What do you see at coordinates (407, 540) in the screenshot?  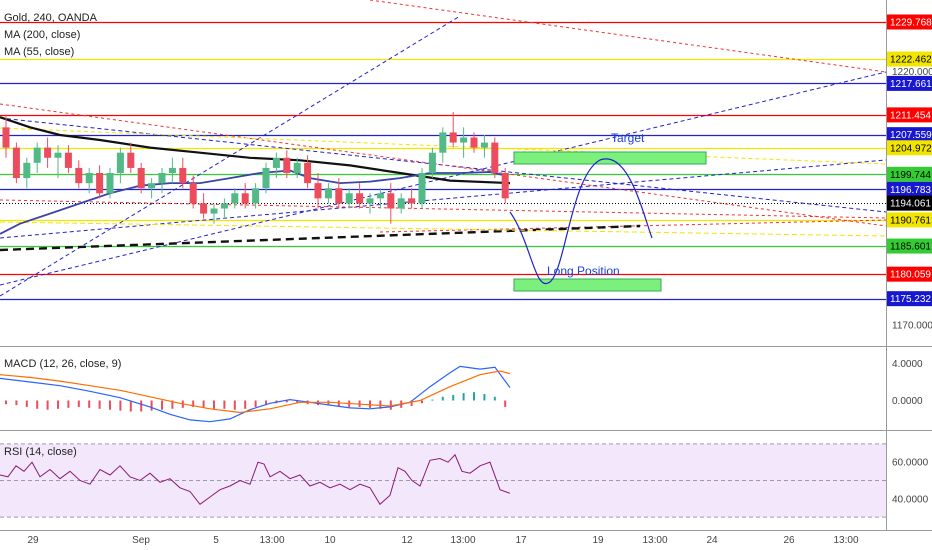 I see `time-tick-label: 12` at bounding box center [407, 540].